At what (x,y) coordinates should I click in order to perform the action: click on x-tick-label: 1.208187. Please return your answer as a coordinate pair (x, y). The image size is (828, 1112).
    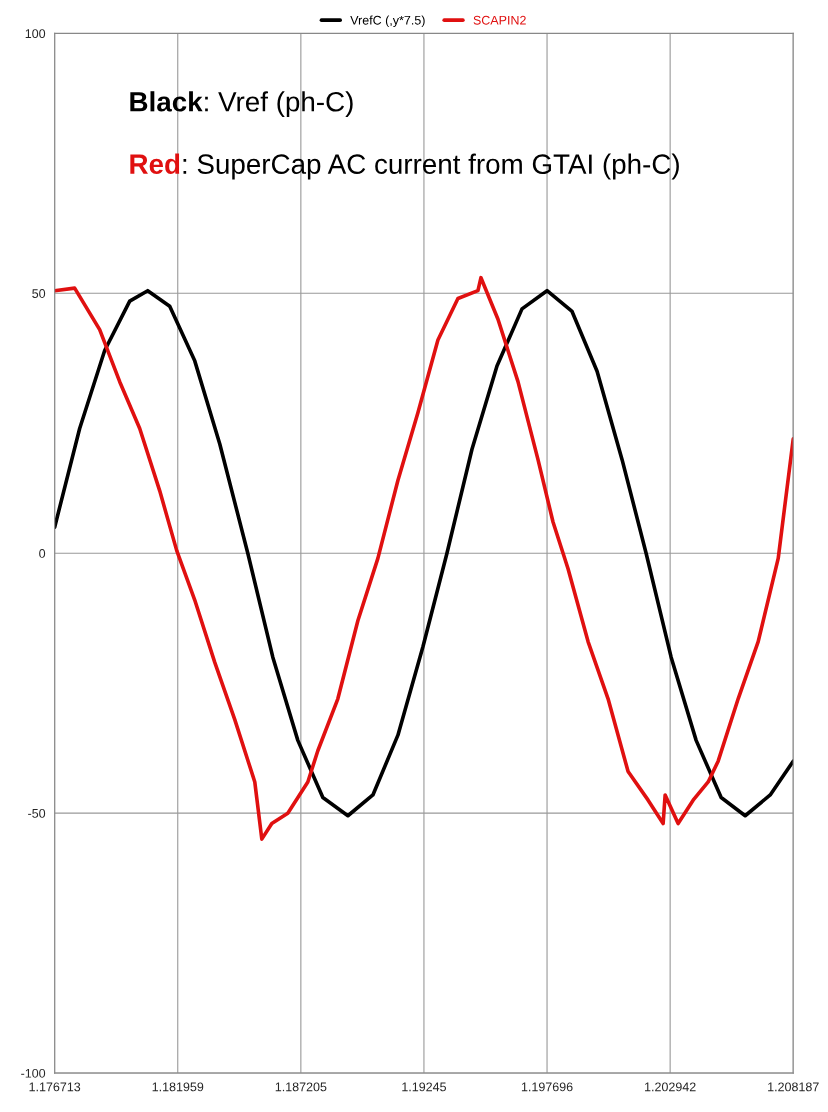
    Looking at the image, I should click on (793, 1087).